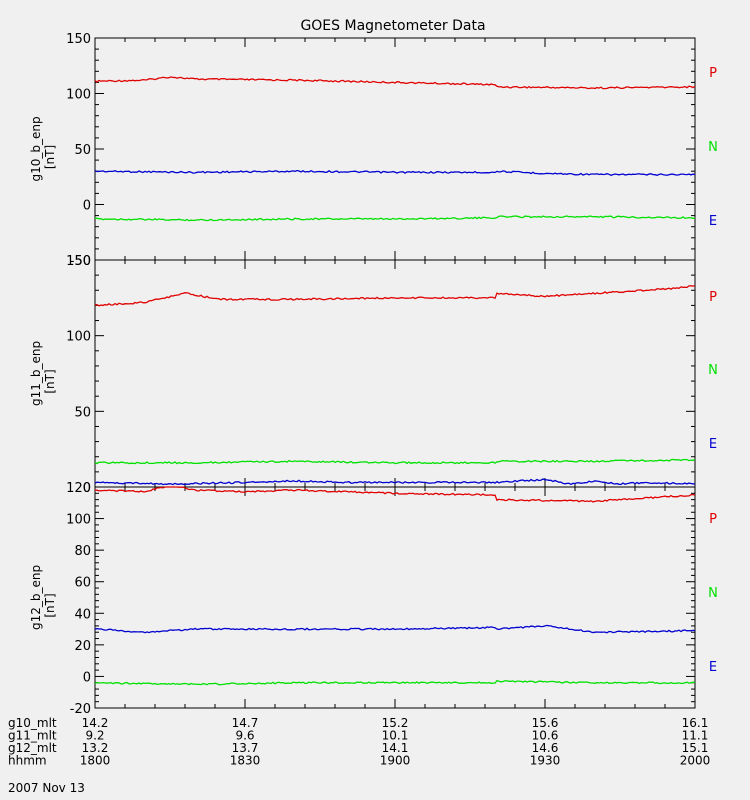 This screenshot has height=800, width=750. I want to click on chart-title: GOES Magnetometer Data, so click(392, 26).